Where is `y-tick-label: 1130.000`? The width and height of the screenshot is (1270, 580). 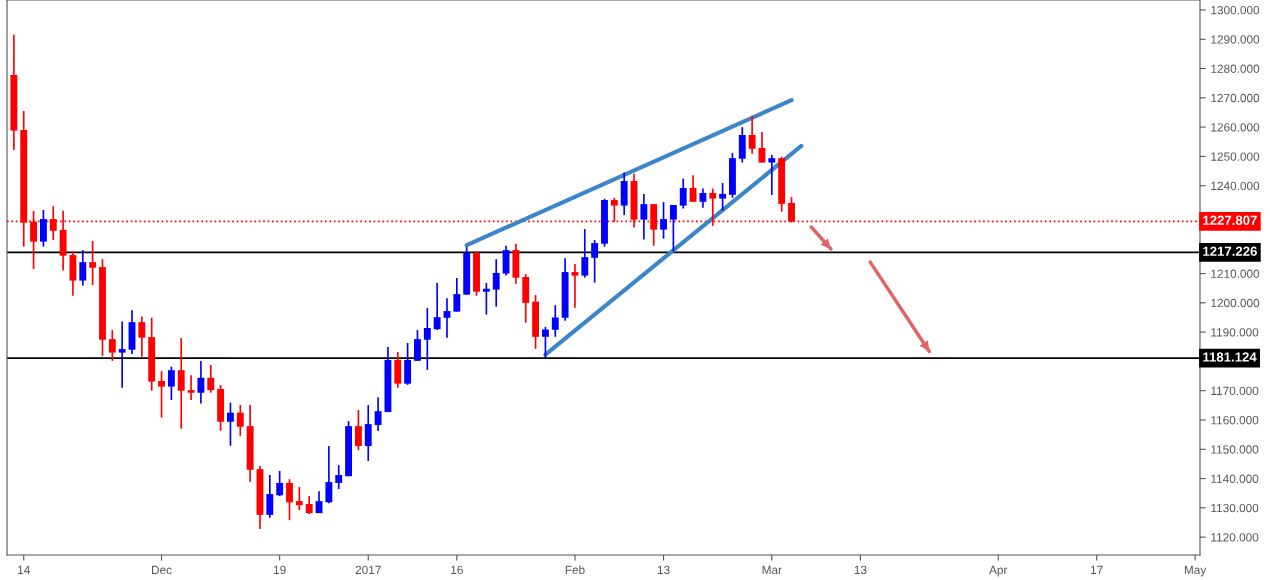 y-tick-label: 1130.000 is located at coordinates (1235, 508).